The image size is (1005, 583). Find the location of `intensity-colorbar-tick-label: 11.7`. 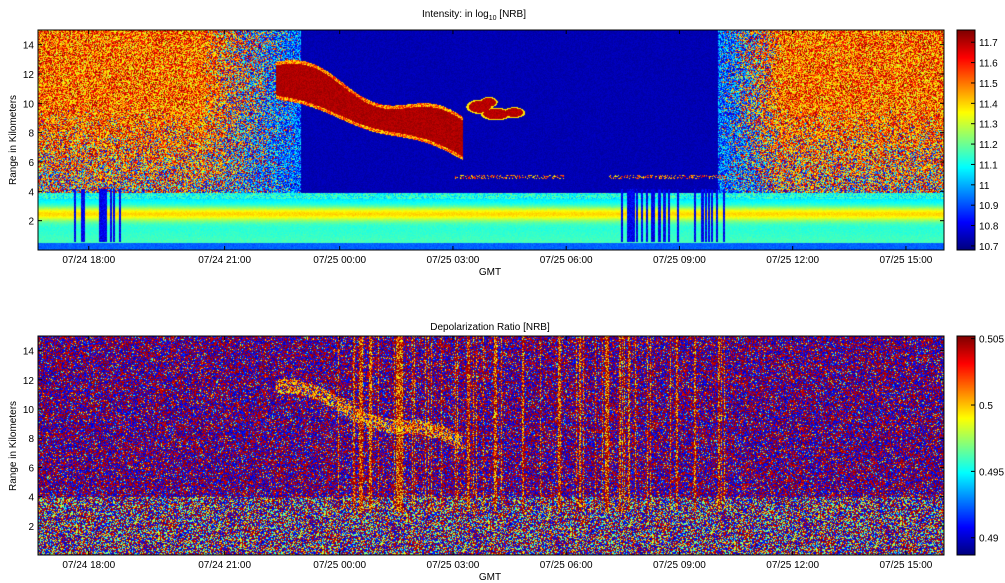

intensity-colorbar-tick-label: 11.7 is located at coordinates (988, 43).